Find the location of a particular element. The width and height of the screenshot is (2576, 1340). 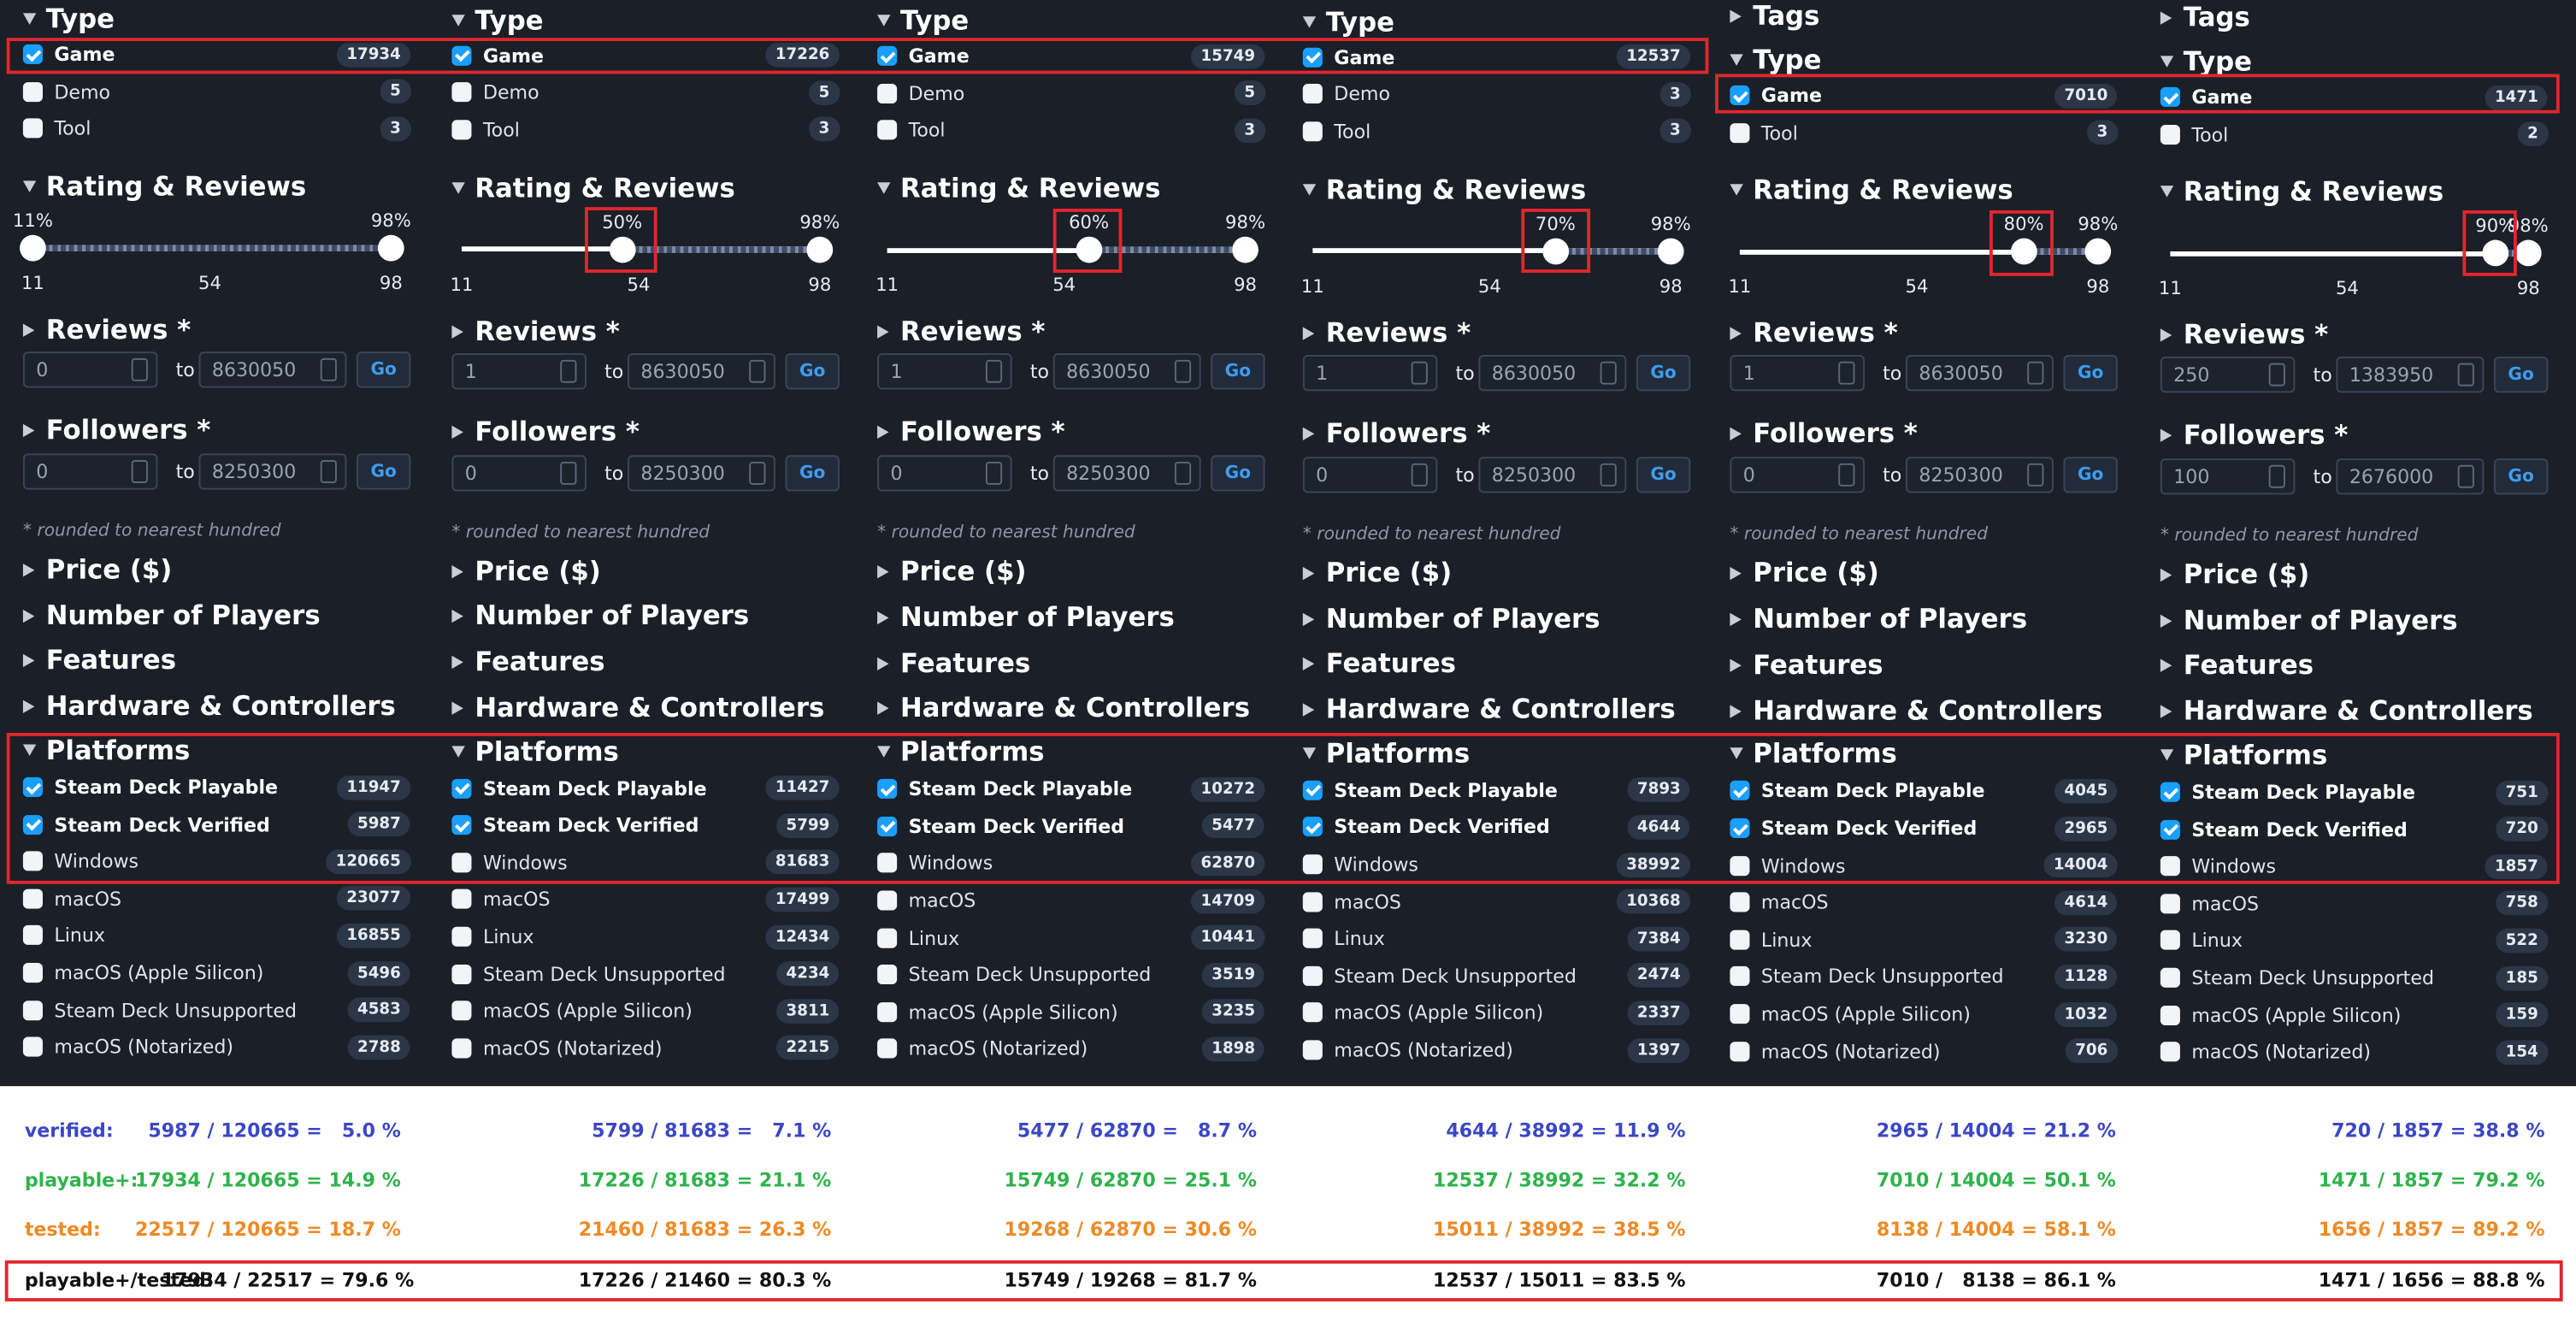

section-header: Reviews * is located at coordinates (2256, 334).